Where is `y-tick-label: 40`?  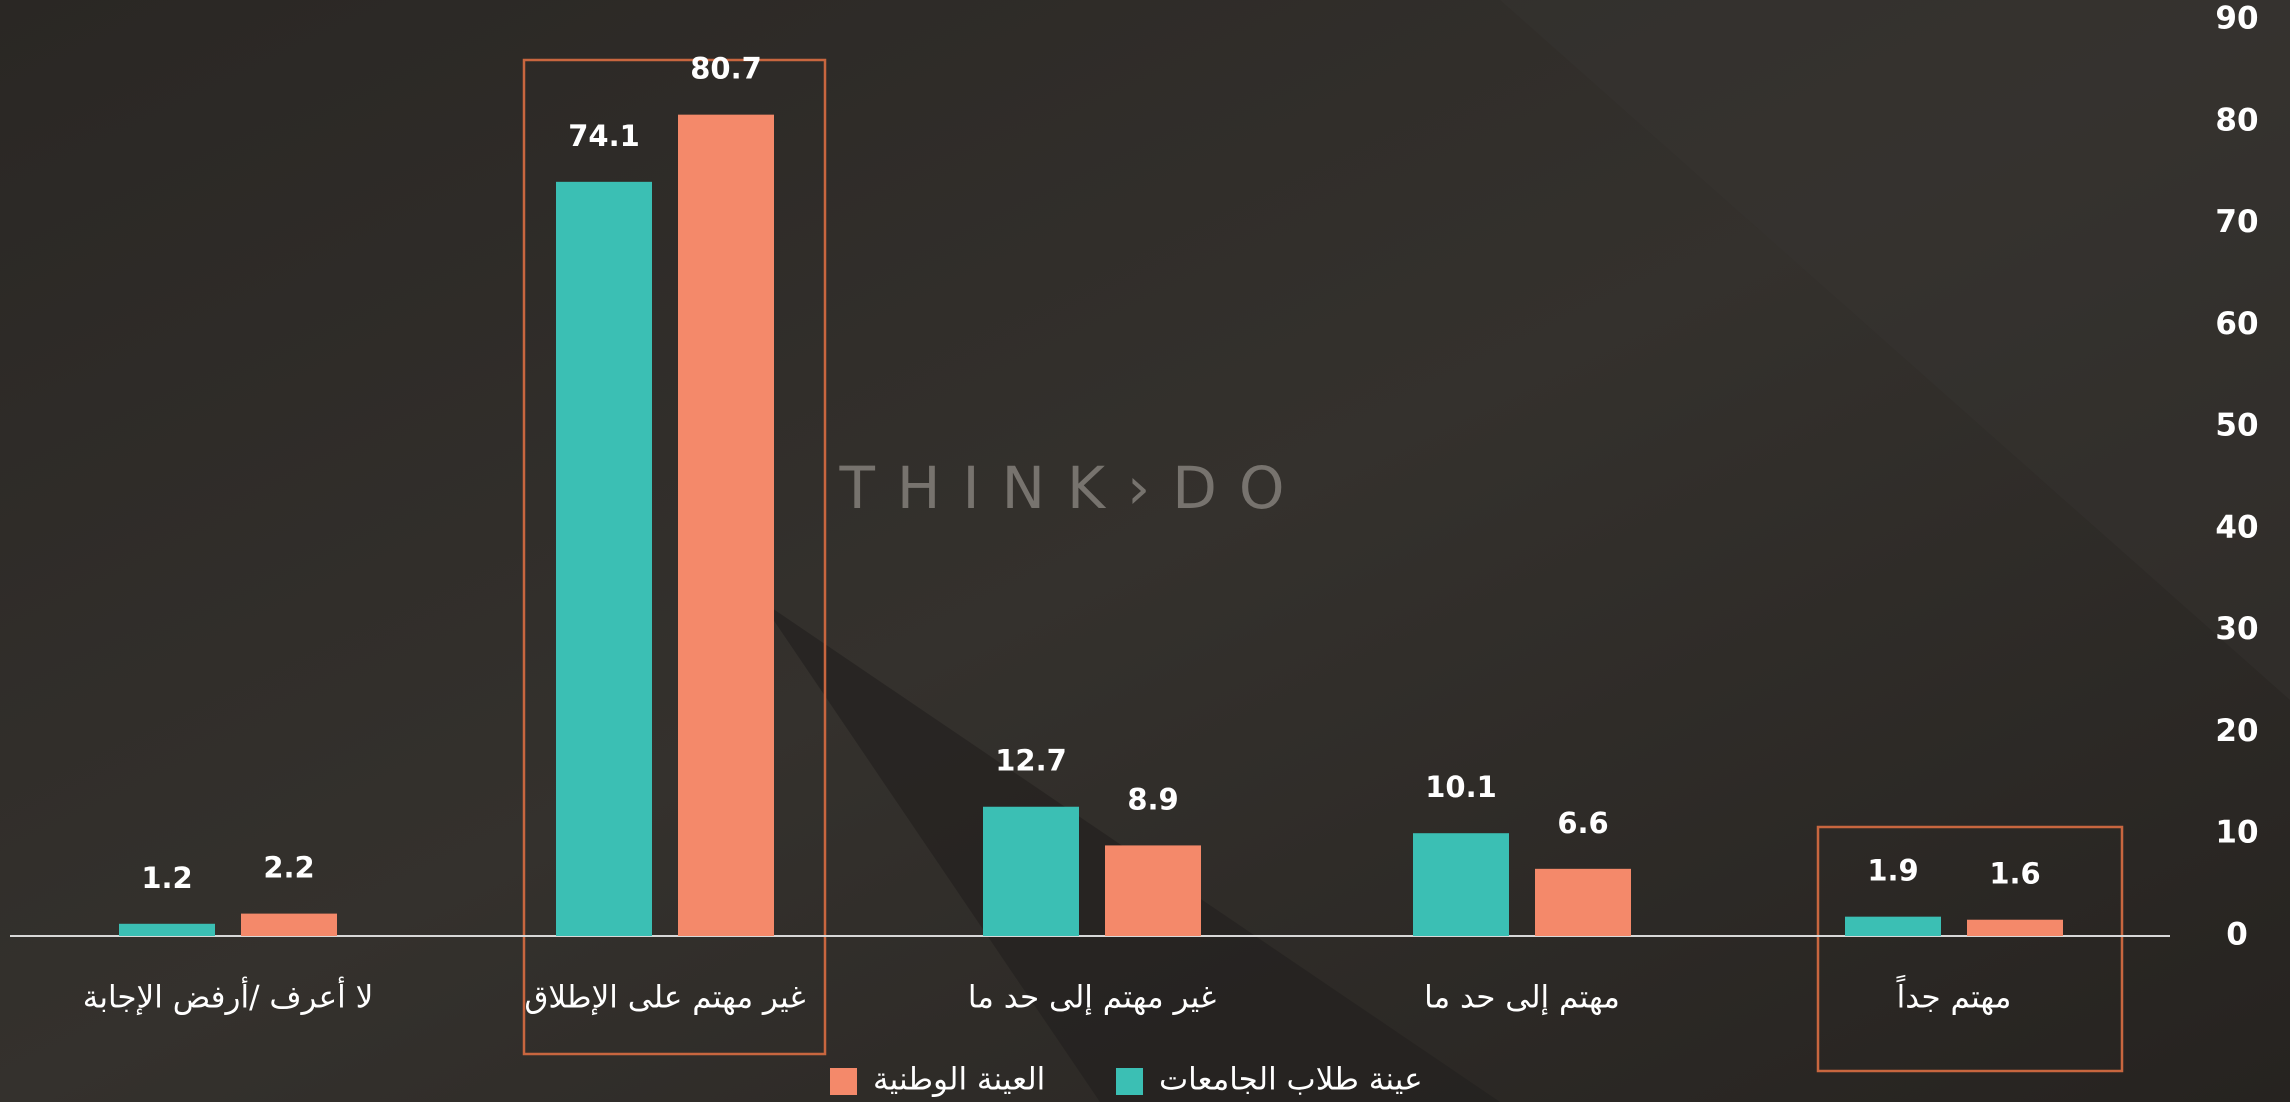 y-tick-label: 40 is located at coordinates (2236, 527).